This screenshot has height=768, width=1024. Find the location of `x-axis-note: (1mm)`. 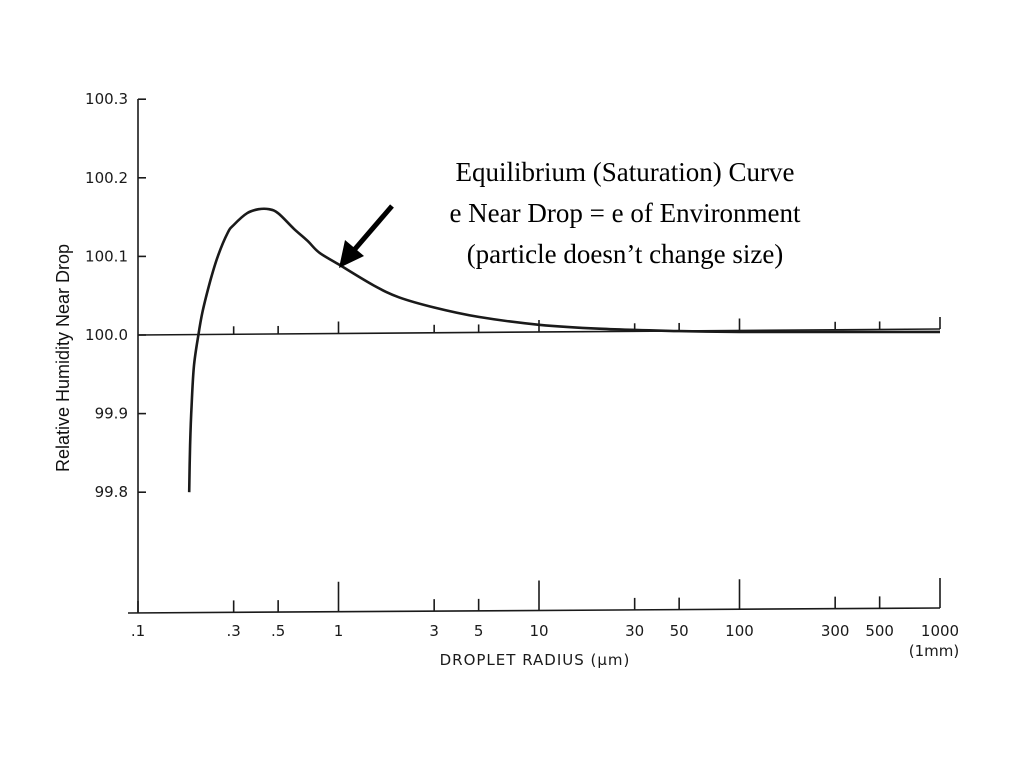

x-axis-note: (1mm) is located at coordinates (934, 651).